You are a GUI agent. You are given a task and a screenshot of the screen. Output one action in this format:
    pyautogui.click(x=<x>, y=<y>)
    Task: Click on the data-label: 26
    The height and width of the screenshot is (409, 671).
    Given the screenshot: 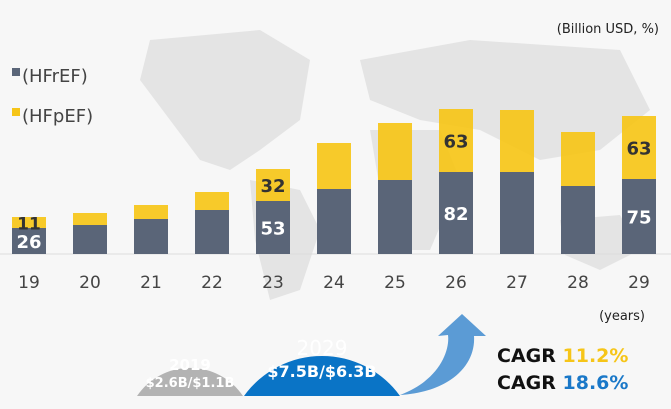 What is the action you would take?
    pyautogui.click(x=28, y=242)
    